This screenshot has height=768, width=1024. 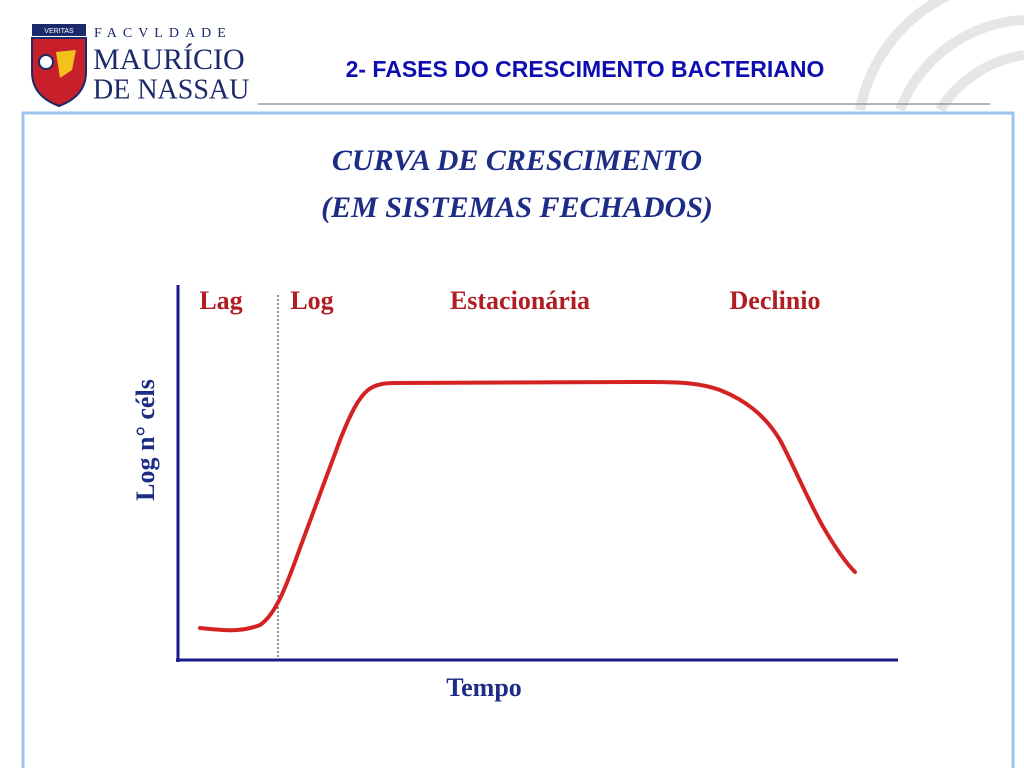 I want to click on slide-title: 2- FASES DO CRESCIMENTO BACTERIANO, so click(x=585, y=69).